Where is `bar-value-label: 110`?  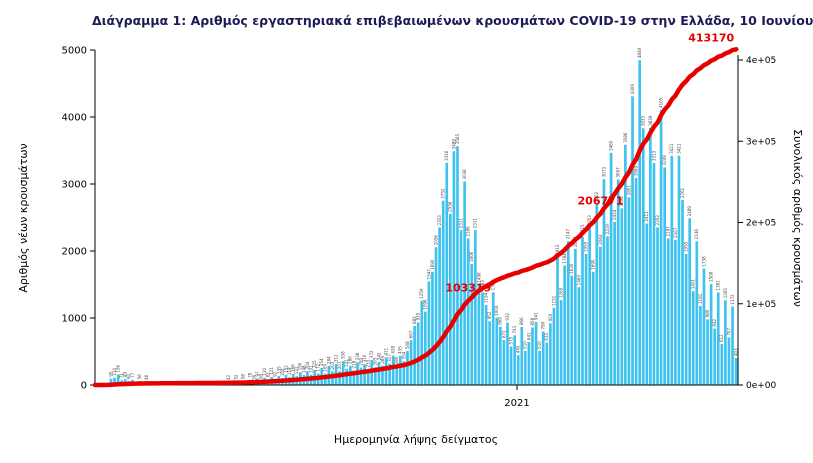
bar-value-label: 110 is located at coordinates (114, 372).